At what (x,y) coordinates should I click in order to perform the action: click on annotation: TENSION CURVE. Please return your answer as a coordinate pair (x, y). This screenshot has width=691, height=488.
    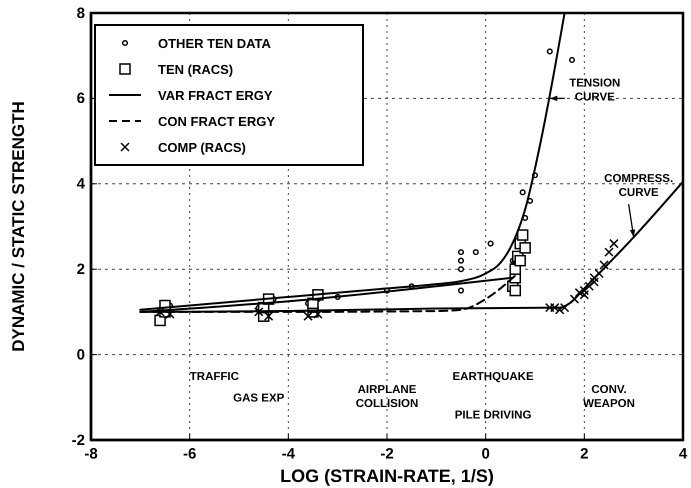
    Looking at the image, I should click on (594, 90).